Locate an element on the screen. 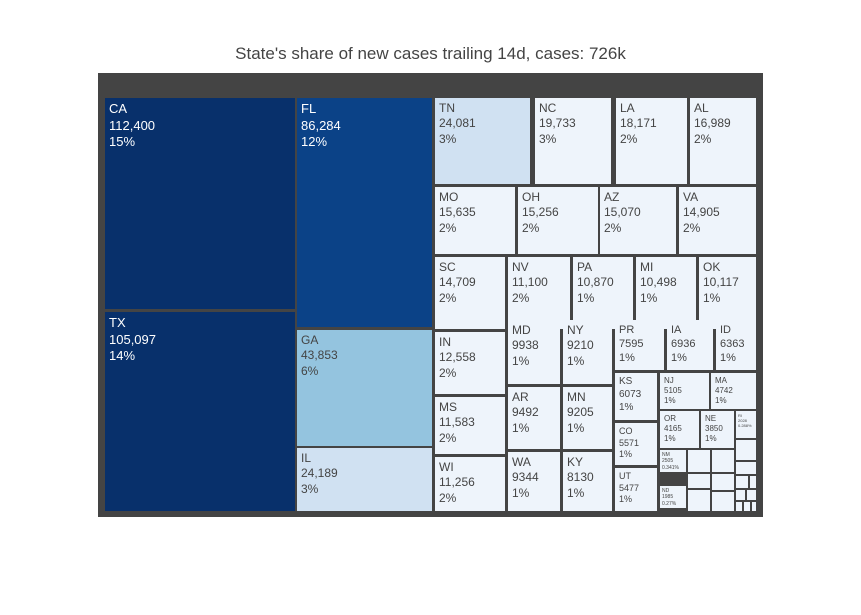  tile-state: WI is located at coordinates (446, 467).